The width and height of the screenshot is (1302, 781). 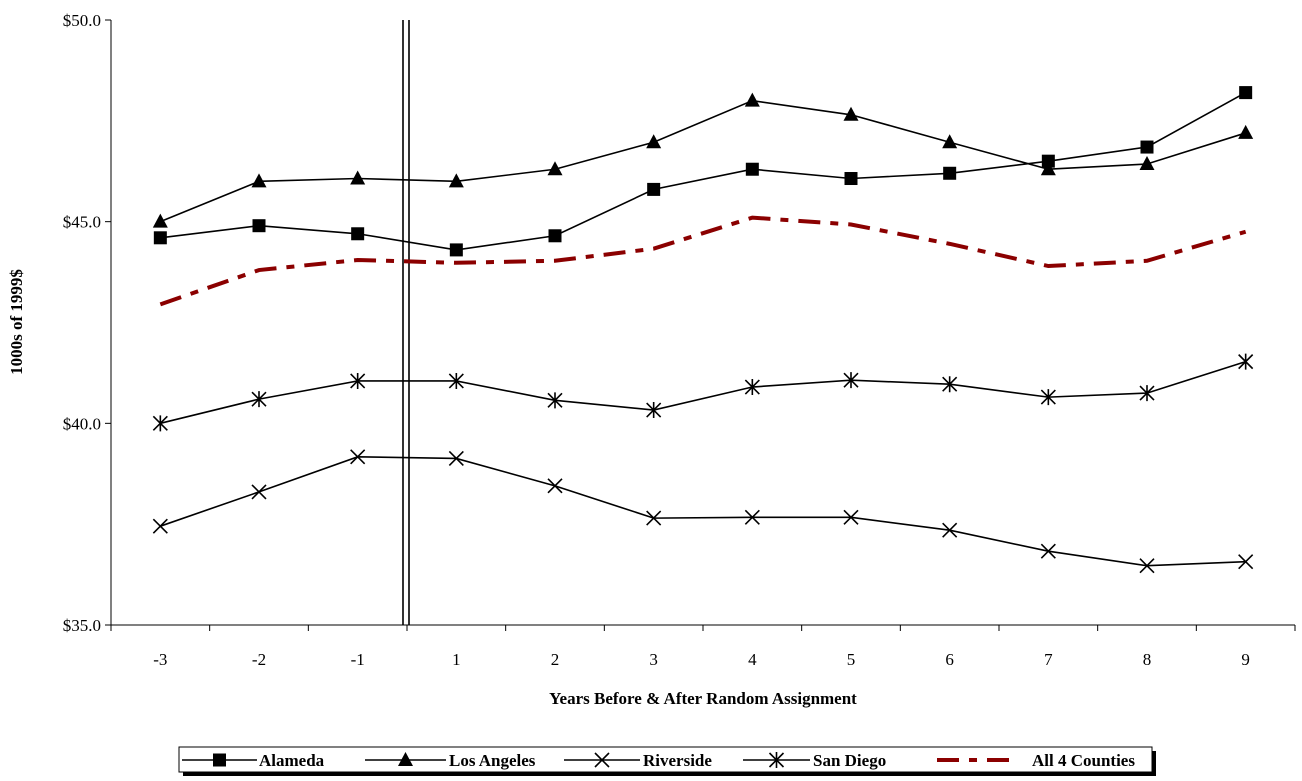 I want to click on series-line-riverside, so click(x=703, y=511).